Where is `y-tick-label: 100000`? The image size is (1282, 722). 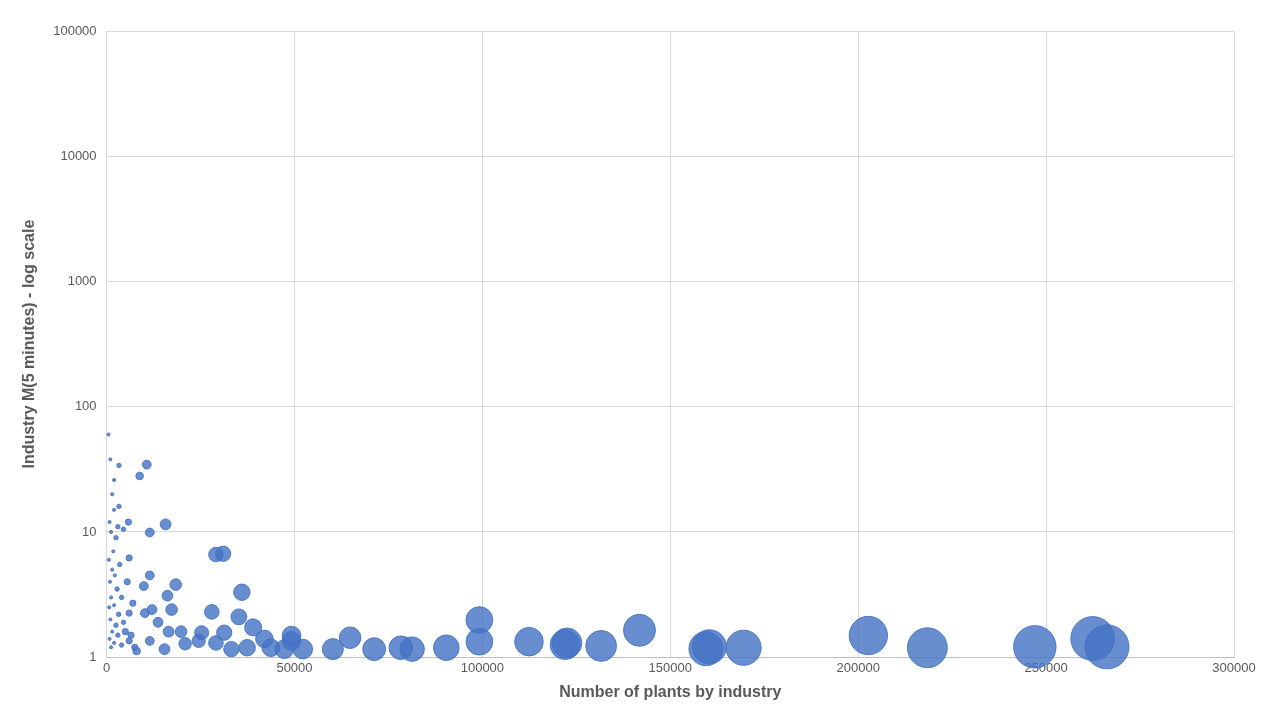
y-tick-label: 100000 is located at coordinates (75, 30).